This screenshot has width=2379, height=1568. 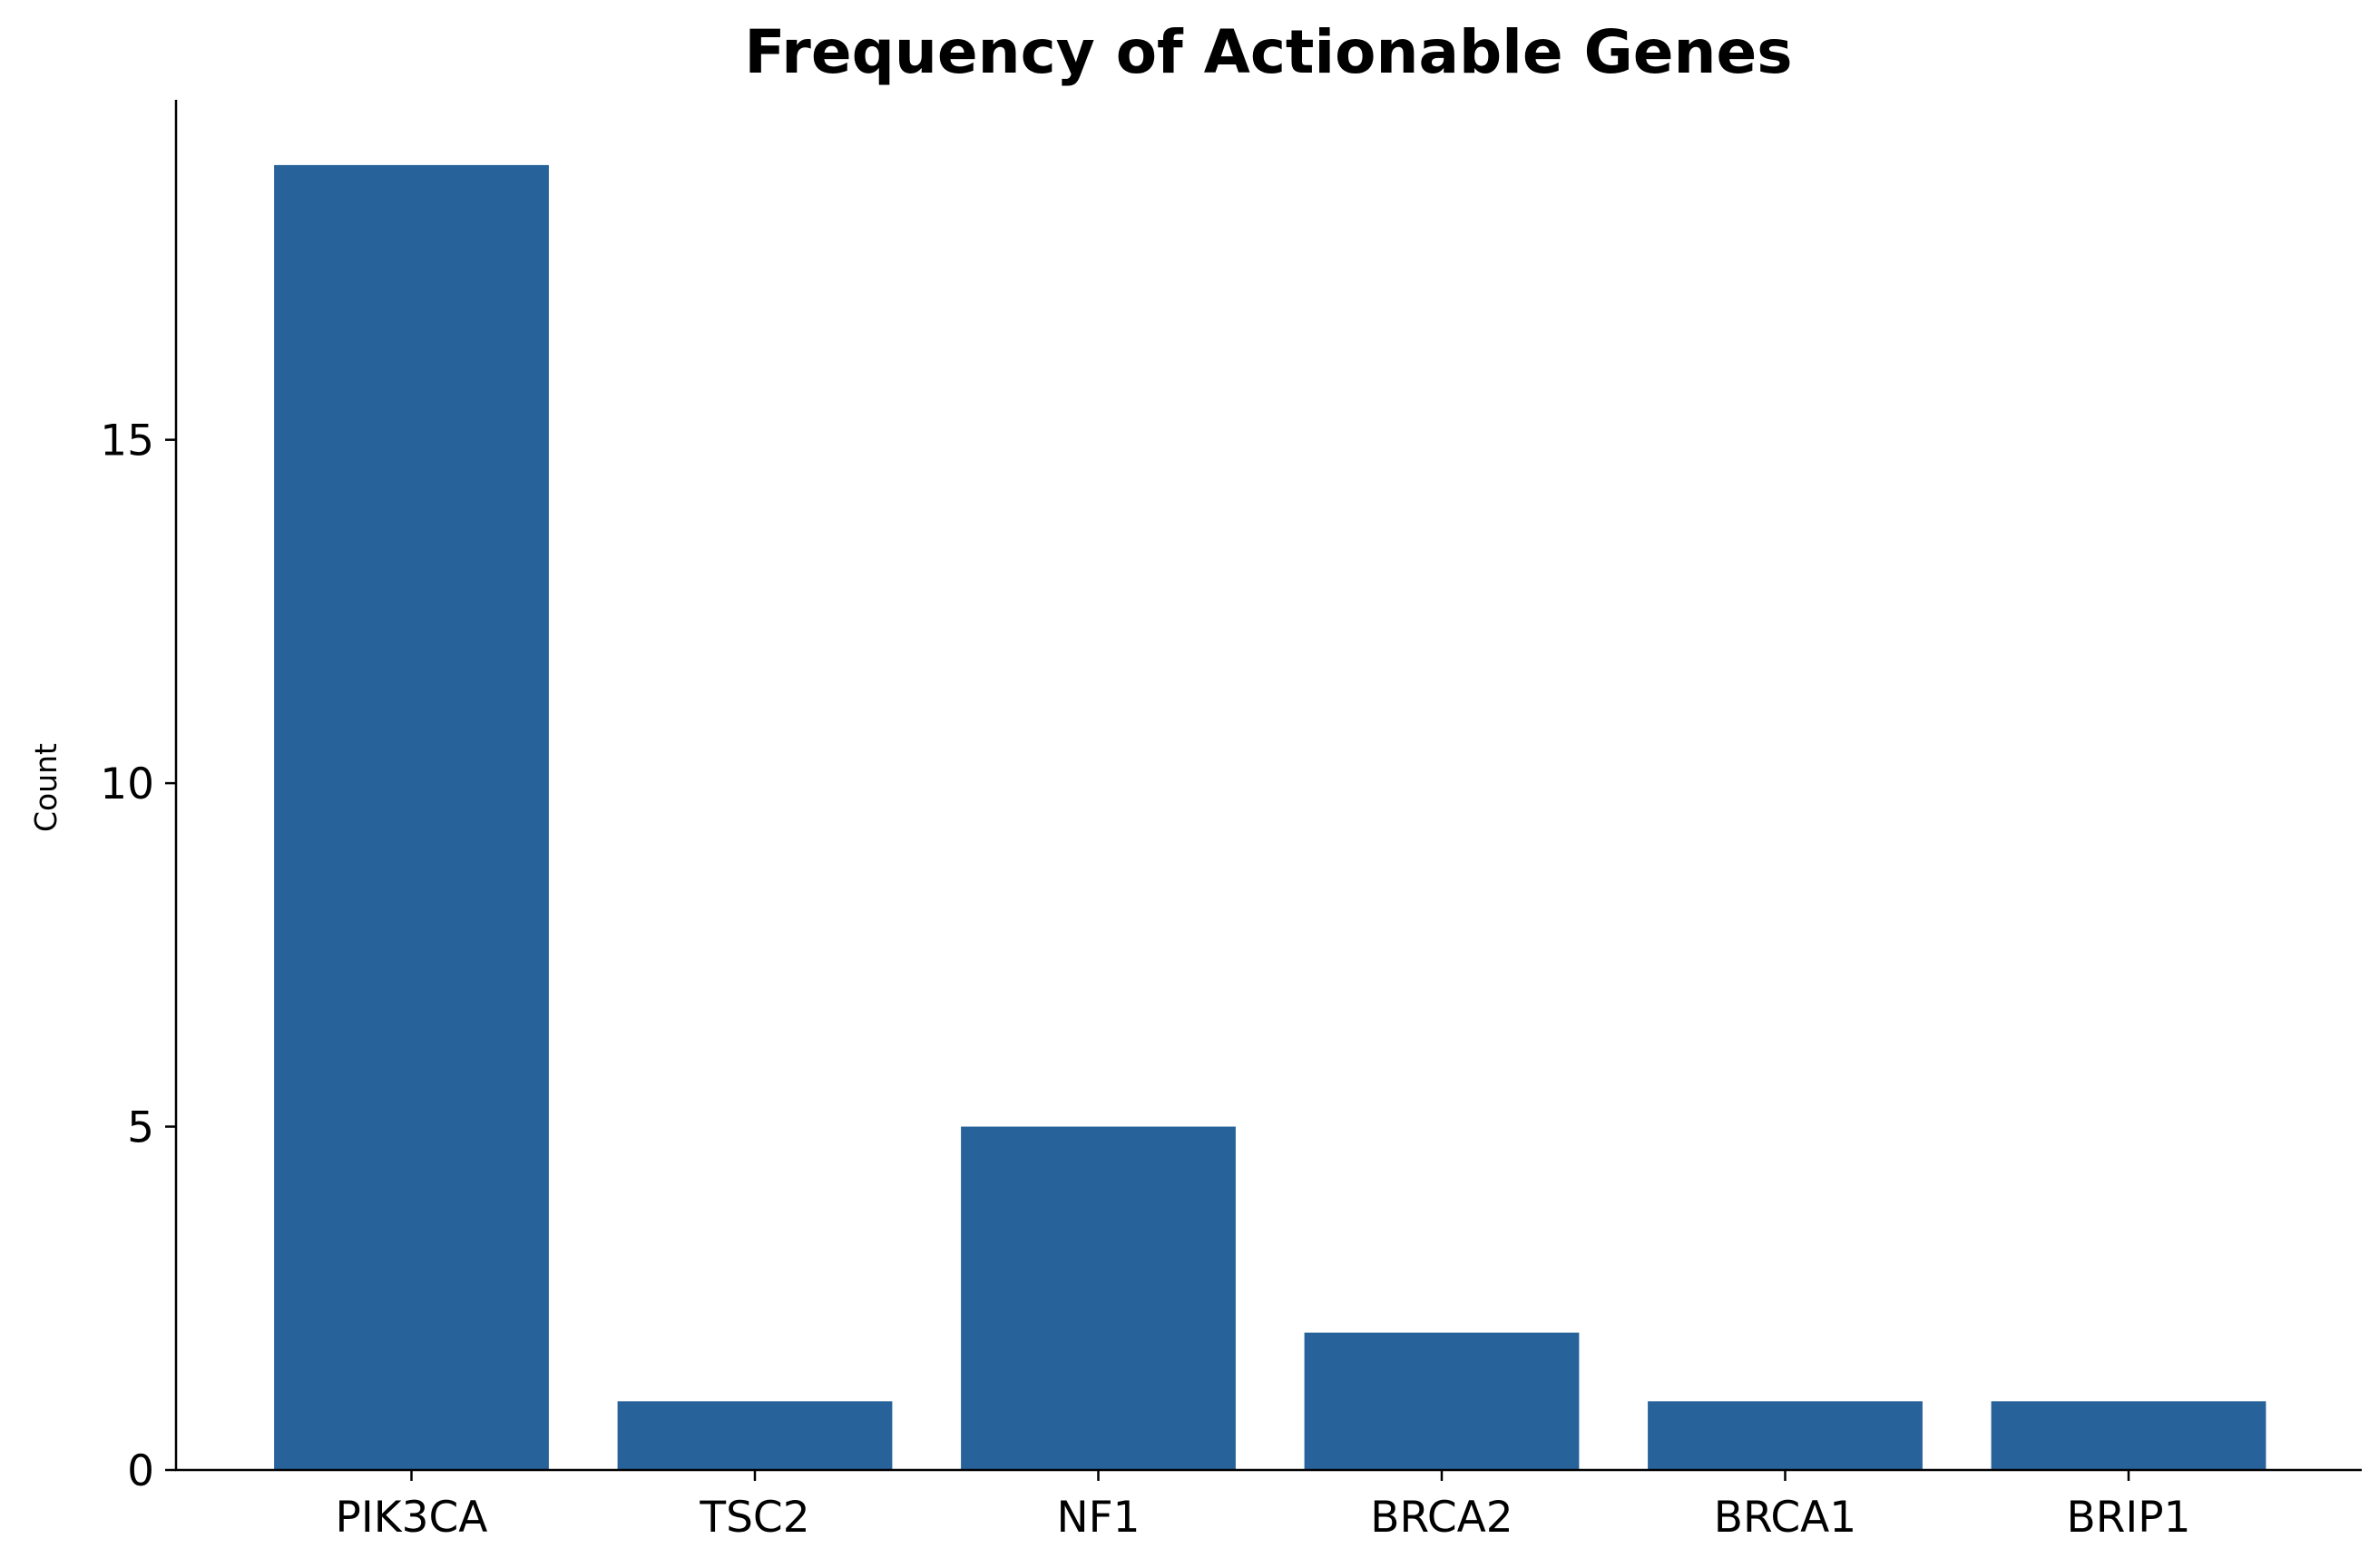 What do you see at coordinates (138, 956) in the screenshot?
I see `y-ticks-group: 0 5 10 15` at bounding box center [138, 956].